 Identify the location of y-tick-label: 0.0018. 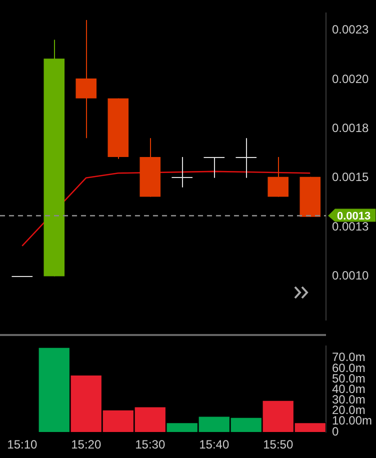
(351, 127).